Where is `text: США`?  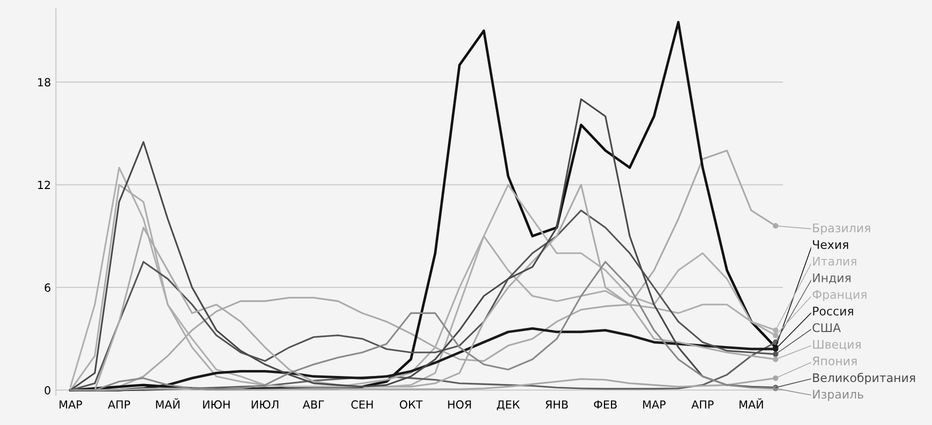
text: США is located at coordinates (826, 327).